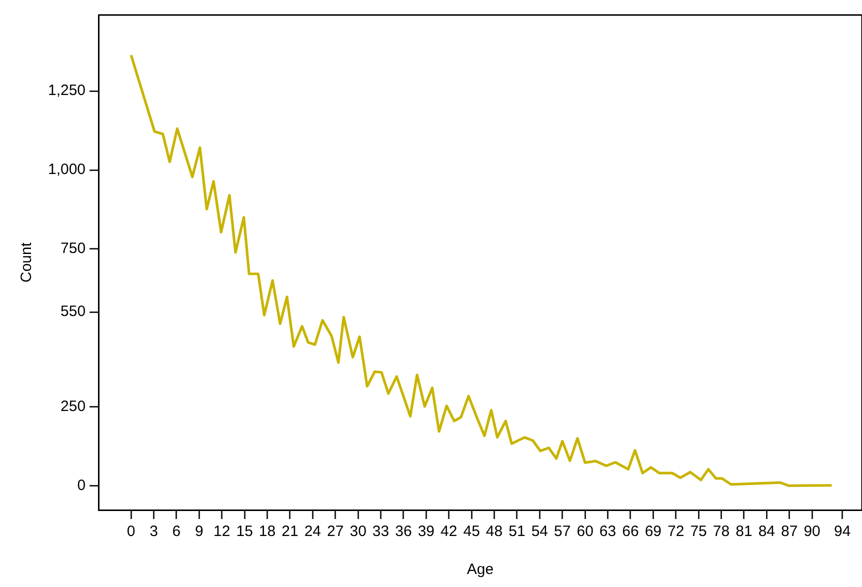 The height and width of the screenshot is (587, 862). What do you see at coordinates (199, 531) in the screenshot?
I see `x-tick-label: 9` at bounding box center [199, 531].